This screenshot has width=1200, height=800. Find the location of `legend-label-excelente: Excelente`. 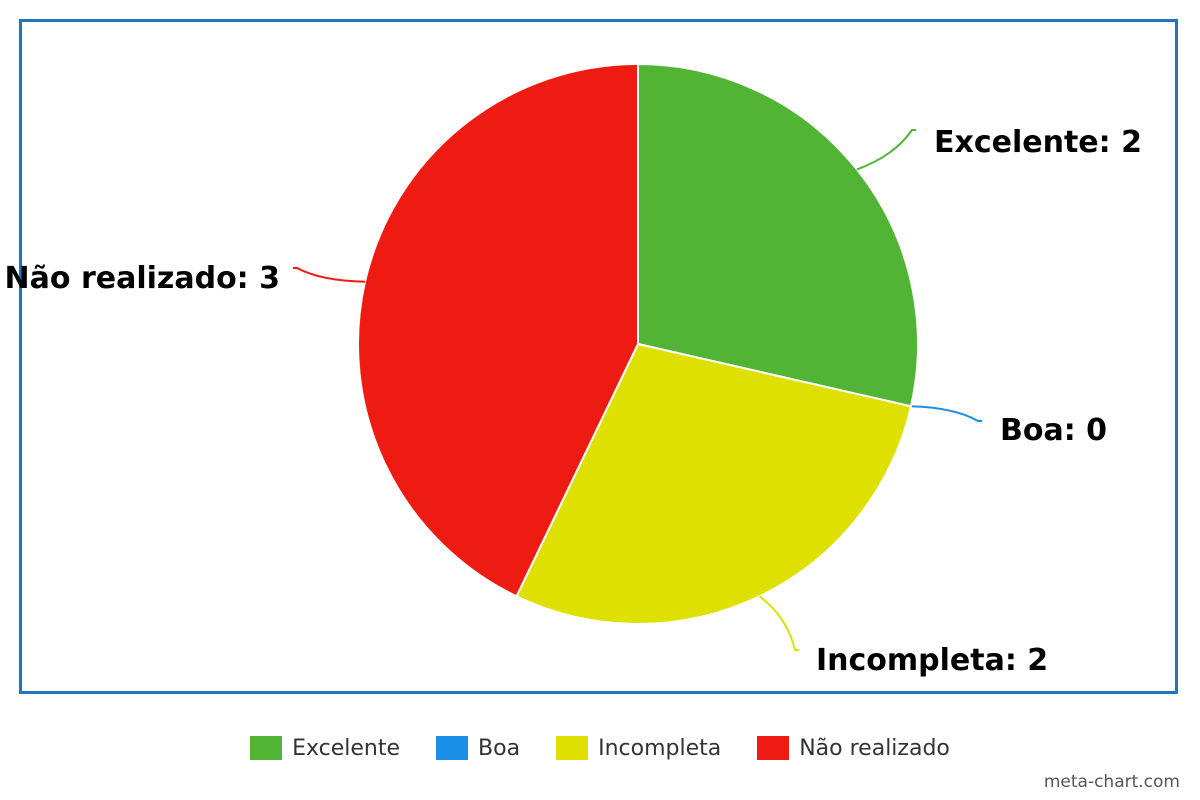

legend-label-excelente: Excelente is located at coordinates (346, 748).